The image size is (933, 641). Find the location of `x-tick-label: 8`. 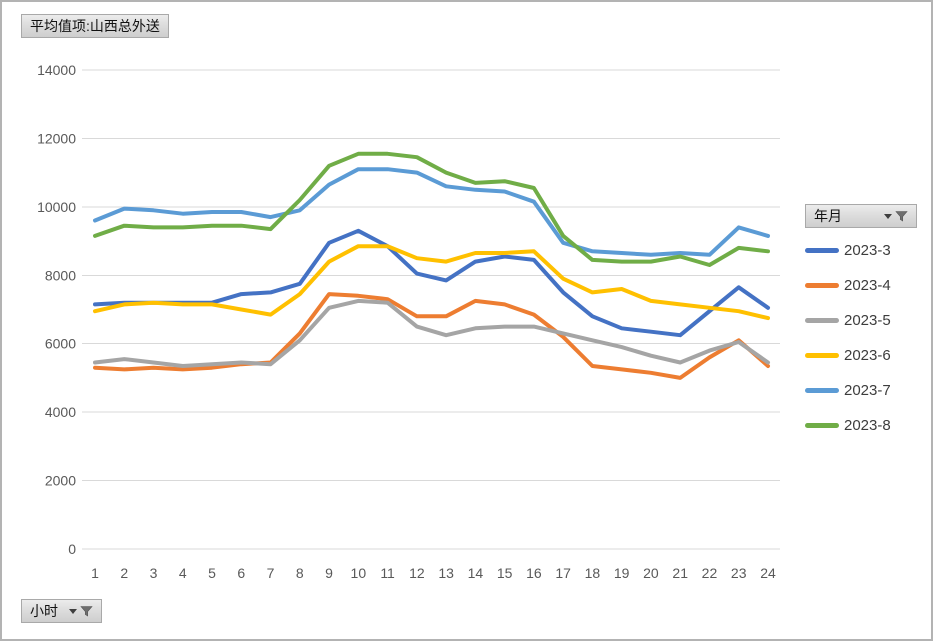

x-tick-label: 8 is located at coordinates (300, 573).